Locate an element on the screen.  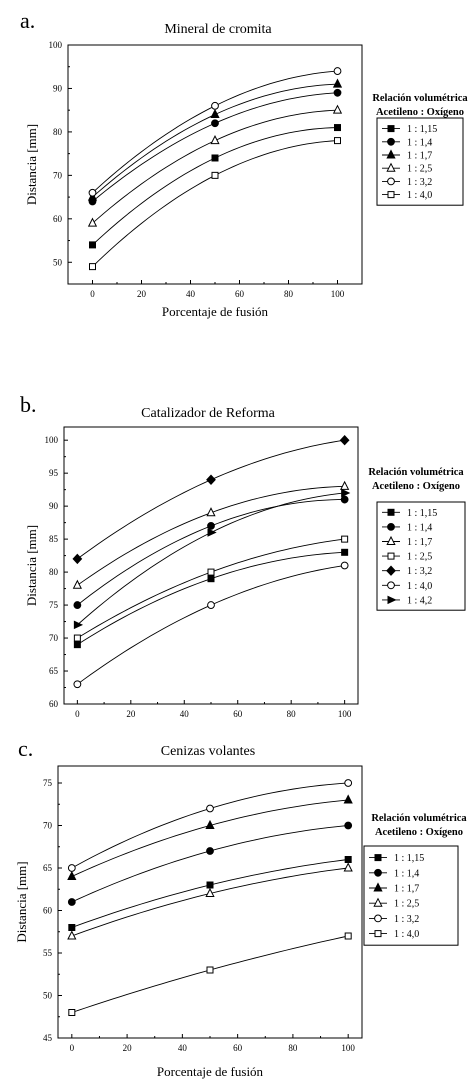
legend-item-b-1-4-0: 1 : 4,0 is located at coordinates (407, 586).